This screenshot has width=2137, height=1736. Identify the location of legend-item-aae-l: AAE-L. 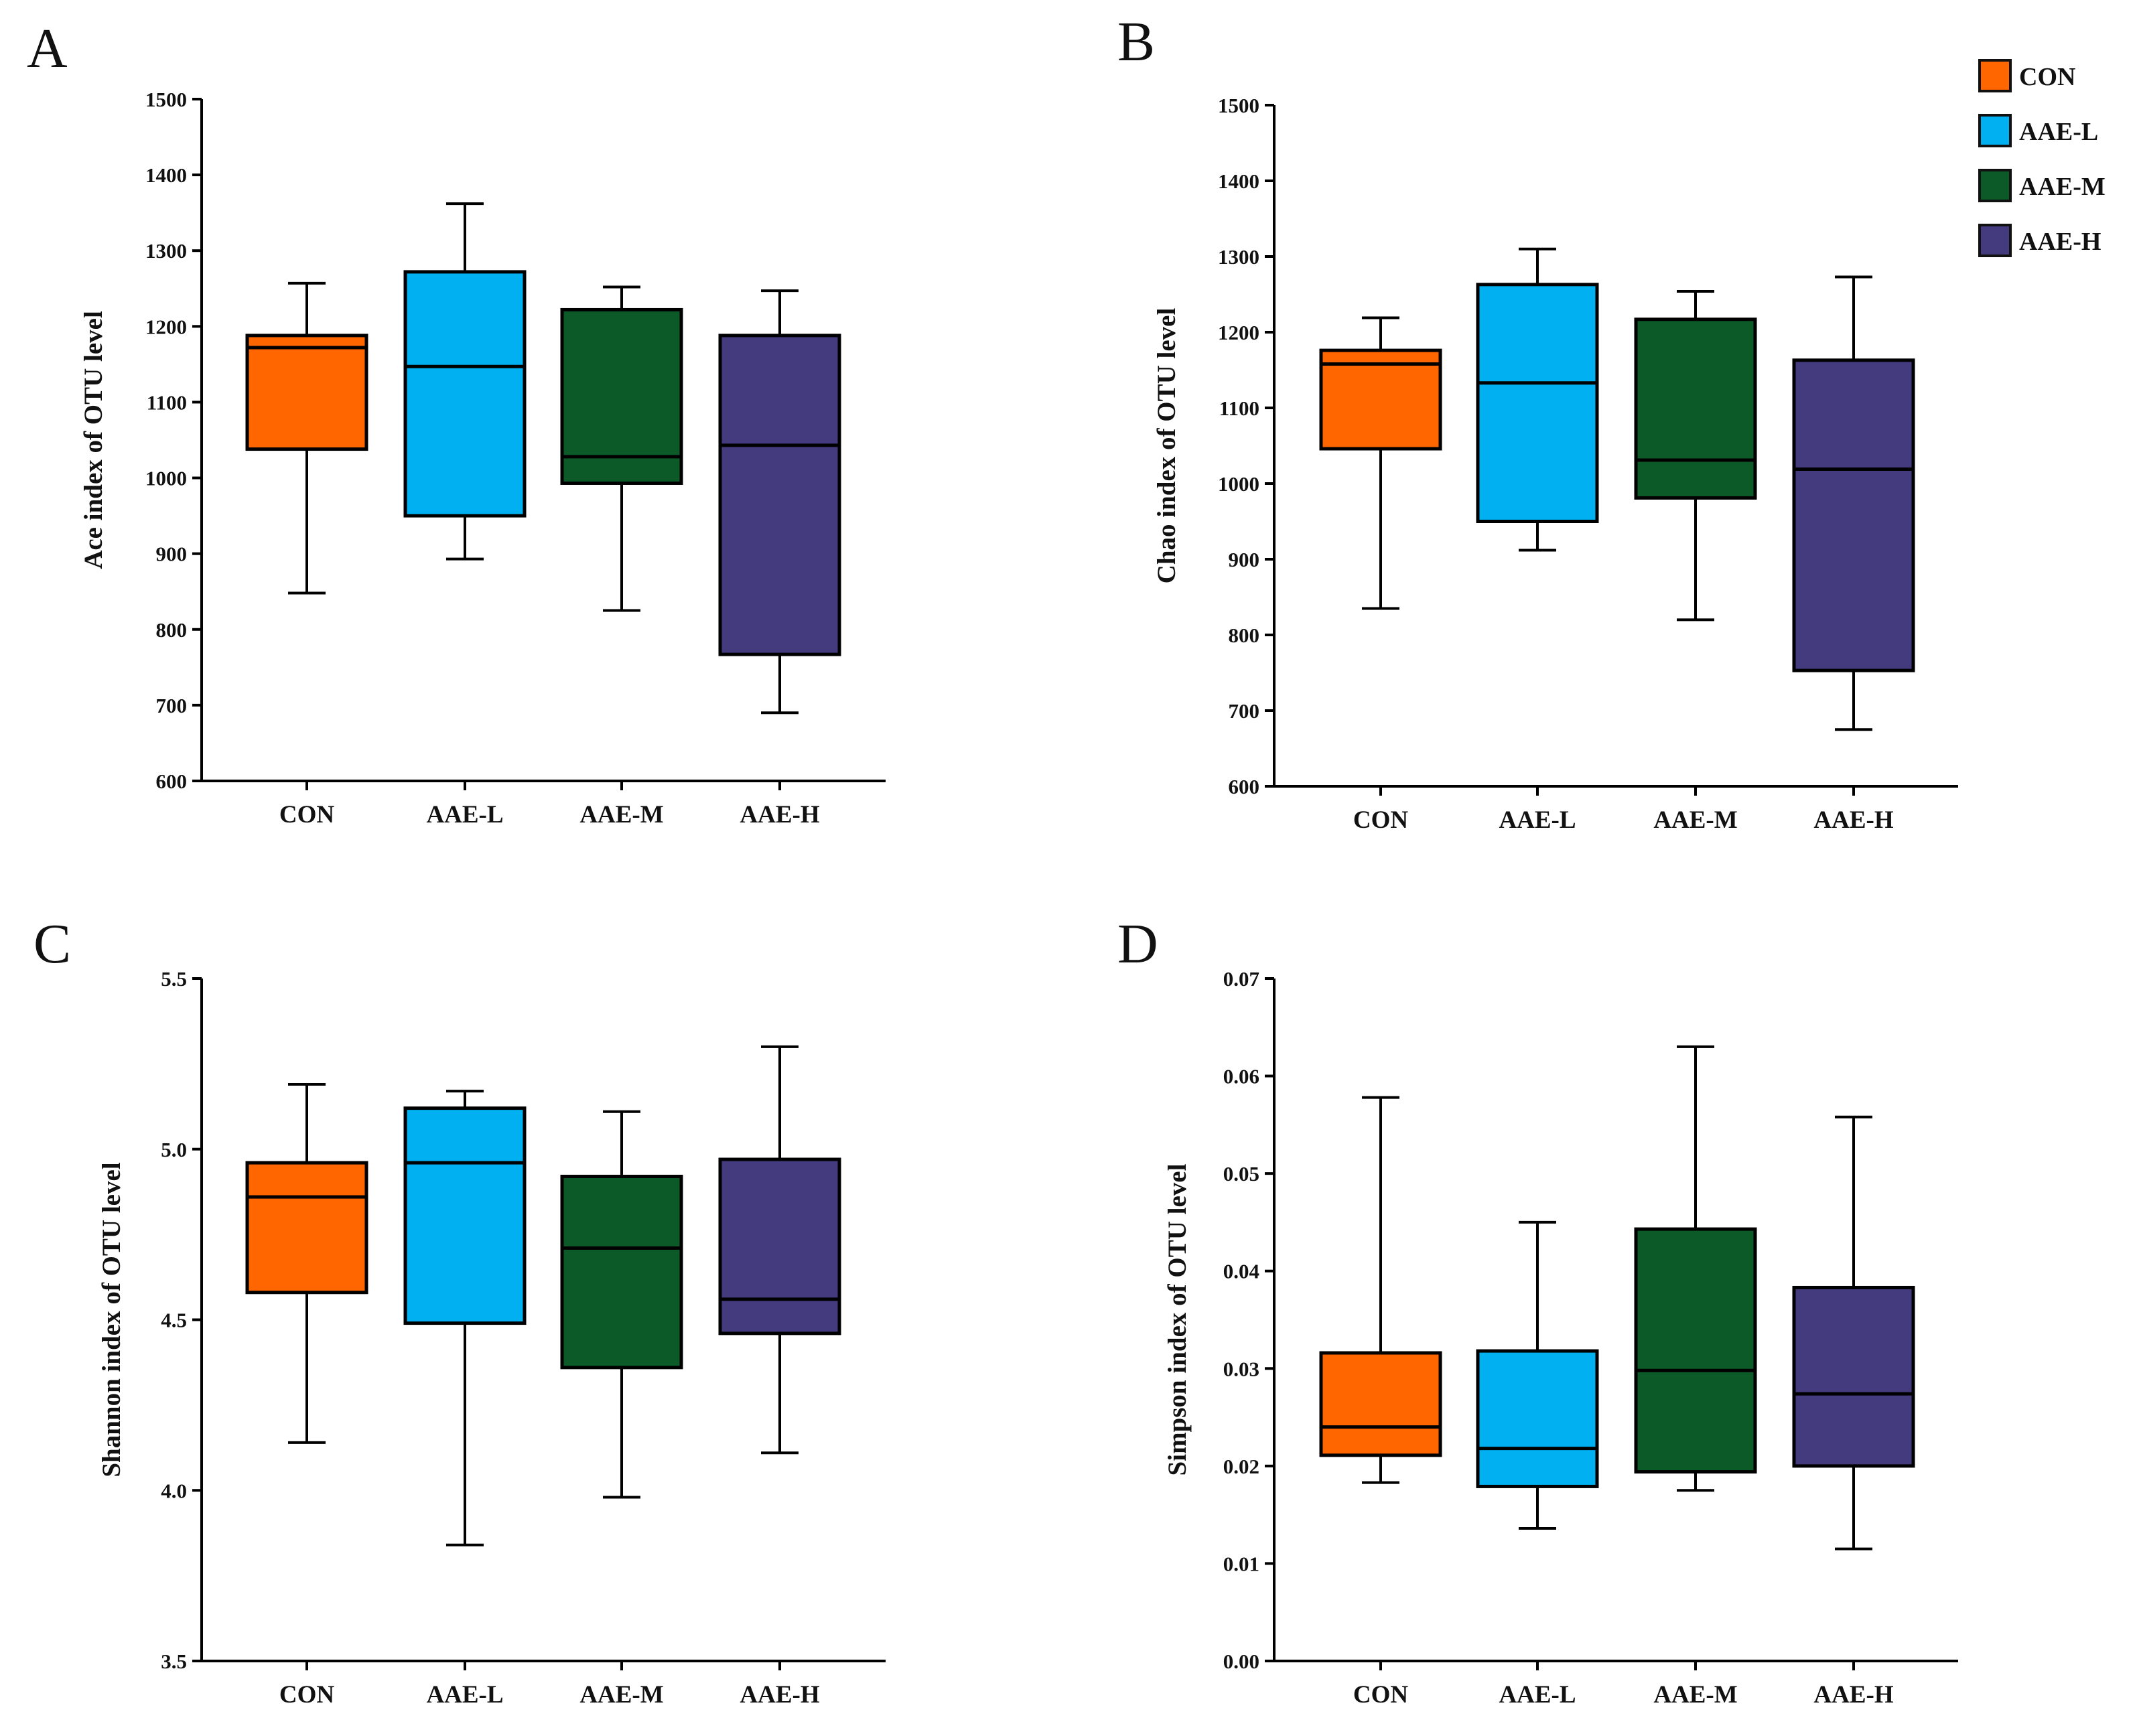
(2038, 130).